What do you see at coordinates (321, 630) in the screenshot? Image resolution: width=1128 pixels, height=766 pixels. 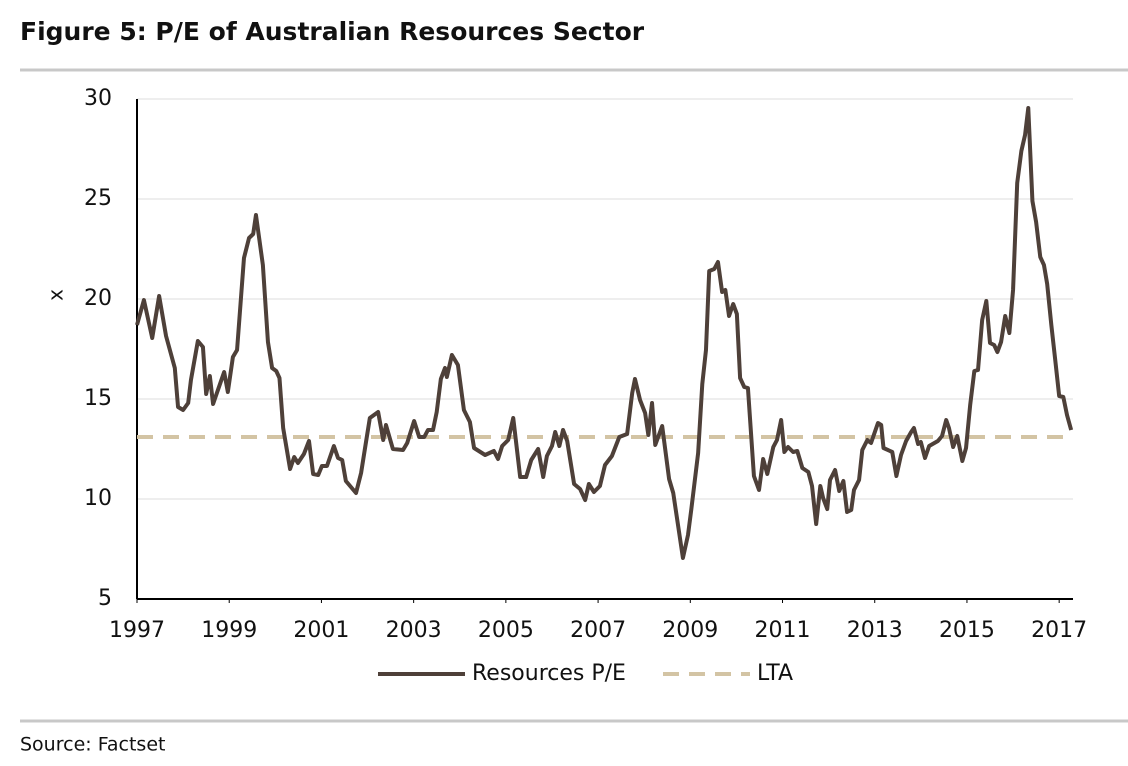 I see `x-tick-label: 2001` at bounding box center [321, 630].